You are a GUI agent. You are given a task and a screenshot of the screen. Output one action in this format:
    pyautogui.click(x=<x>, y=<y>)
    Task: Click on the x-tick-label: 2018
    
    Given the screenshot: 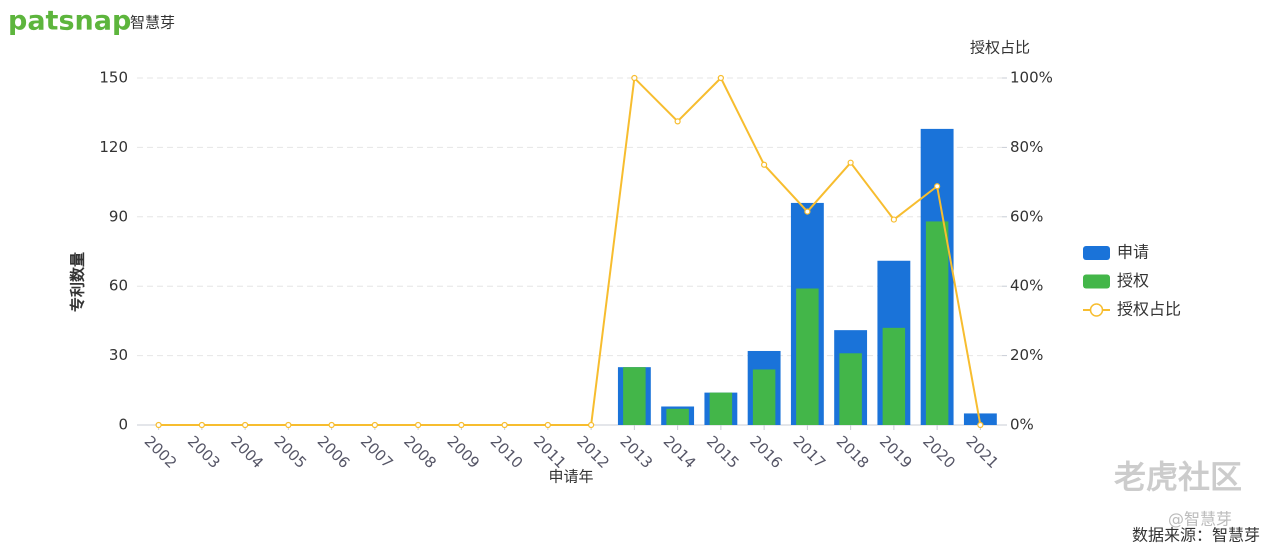 What is the action you would take?
    pyautogui.click(x=853, y=452)
    